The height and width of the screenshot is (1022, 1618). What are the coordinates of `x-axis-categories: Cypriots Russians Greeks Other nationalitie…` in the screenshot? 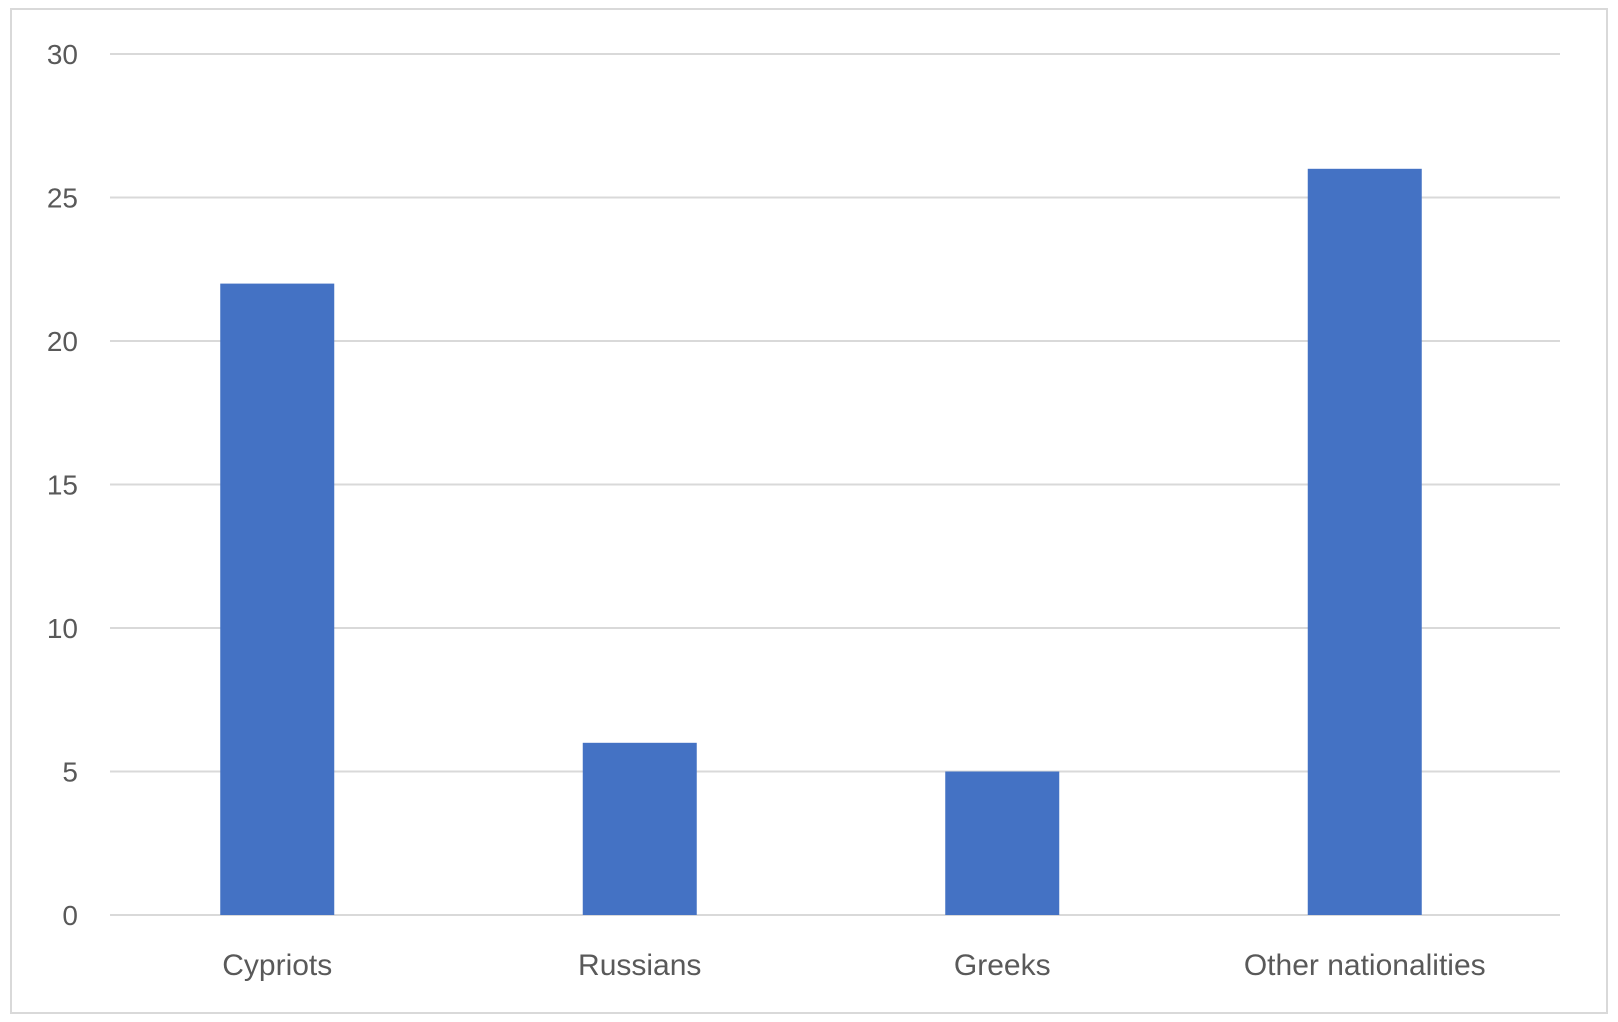 It's located at (853, 965).